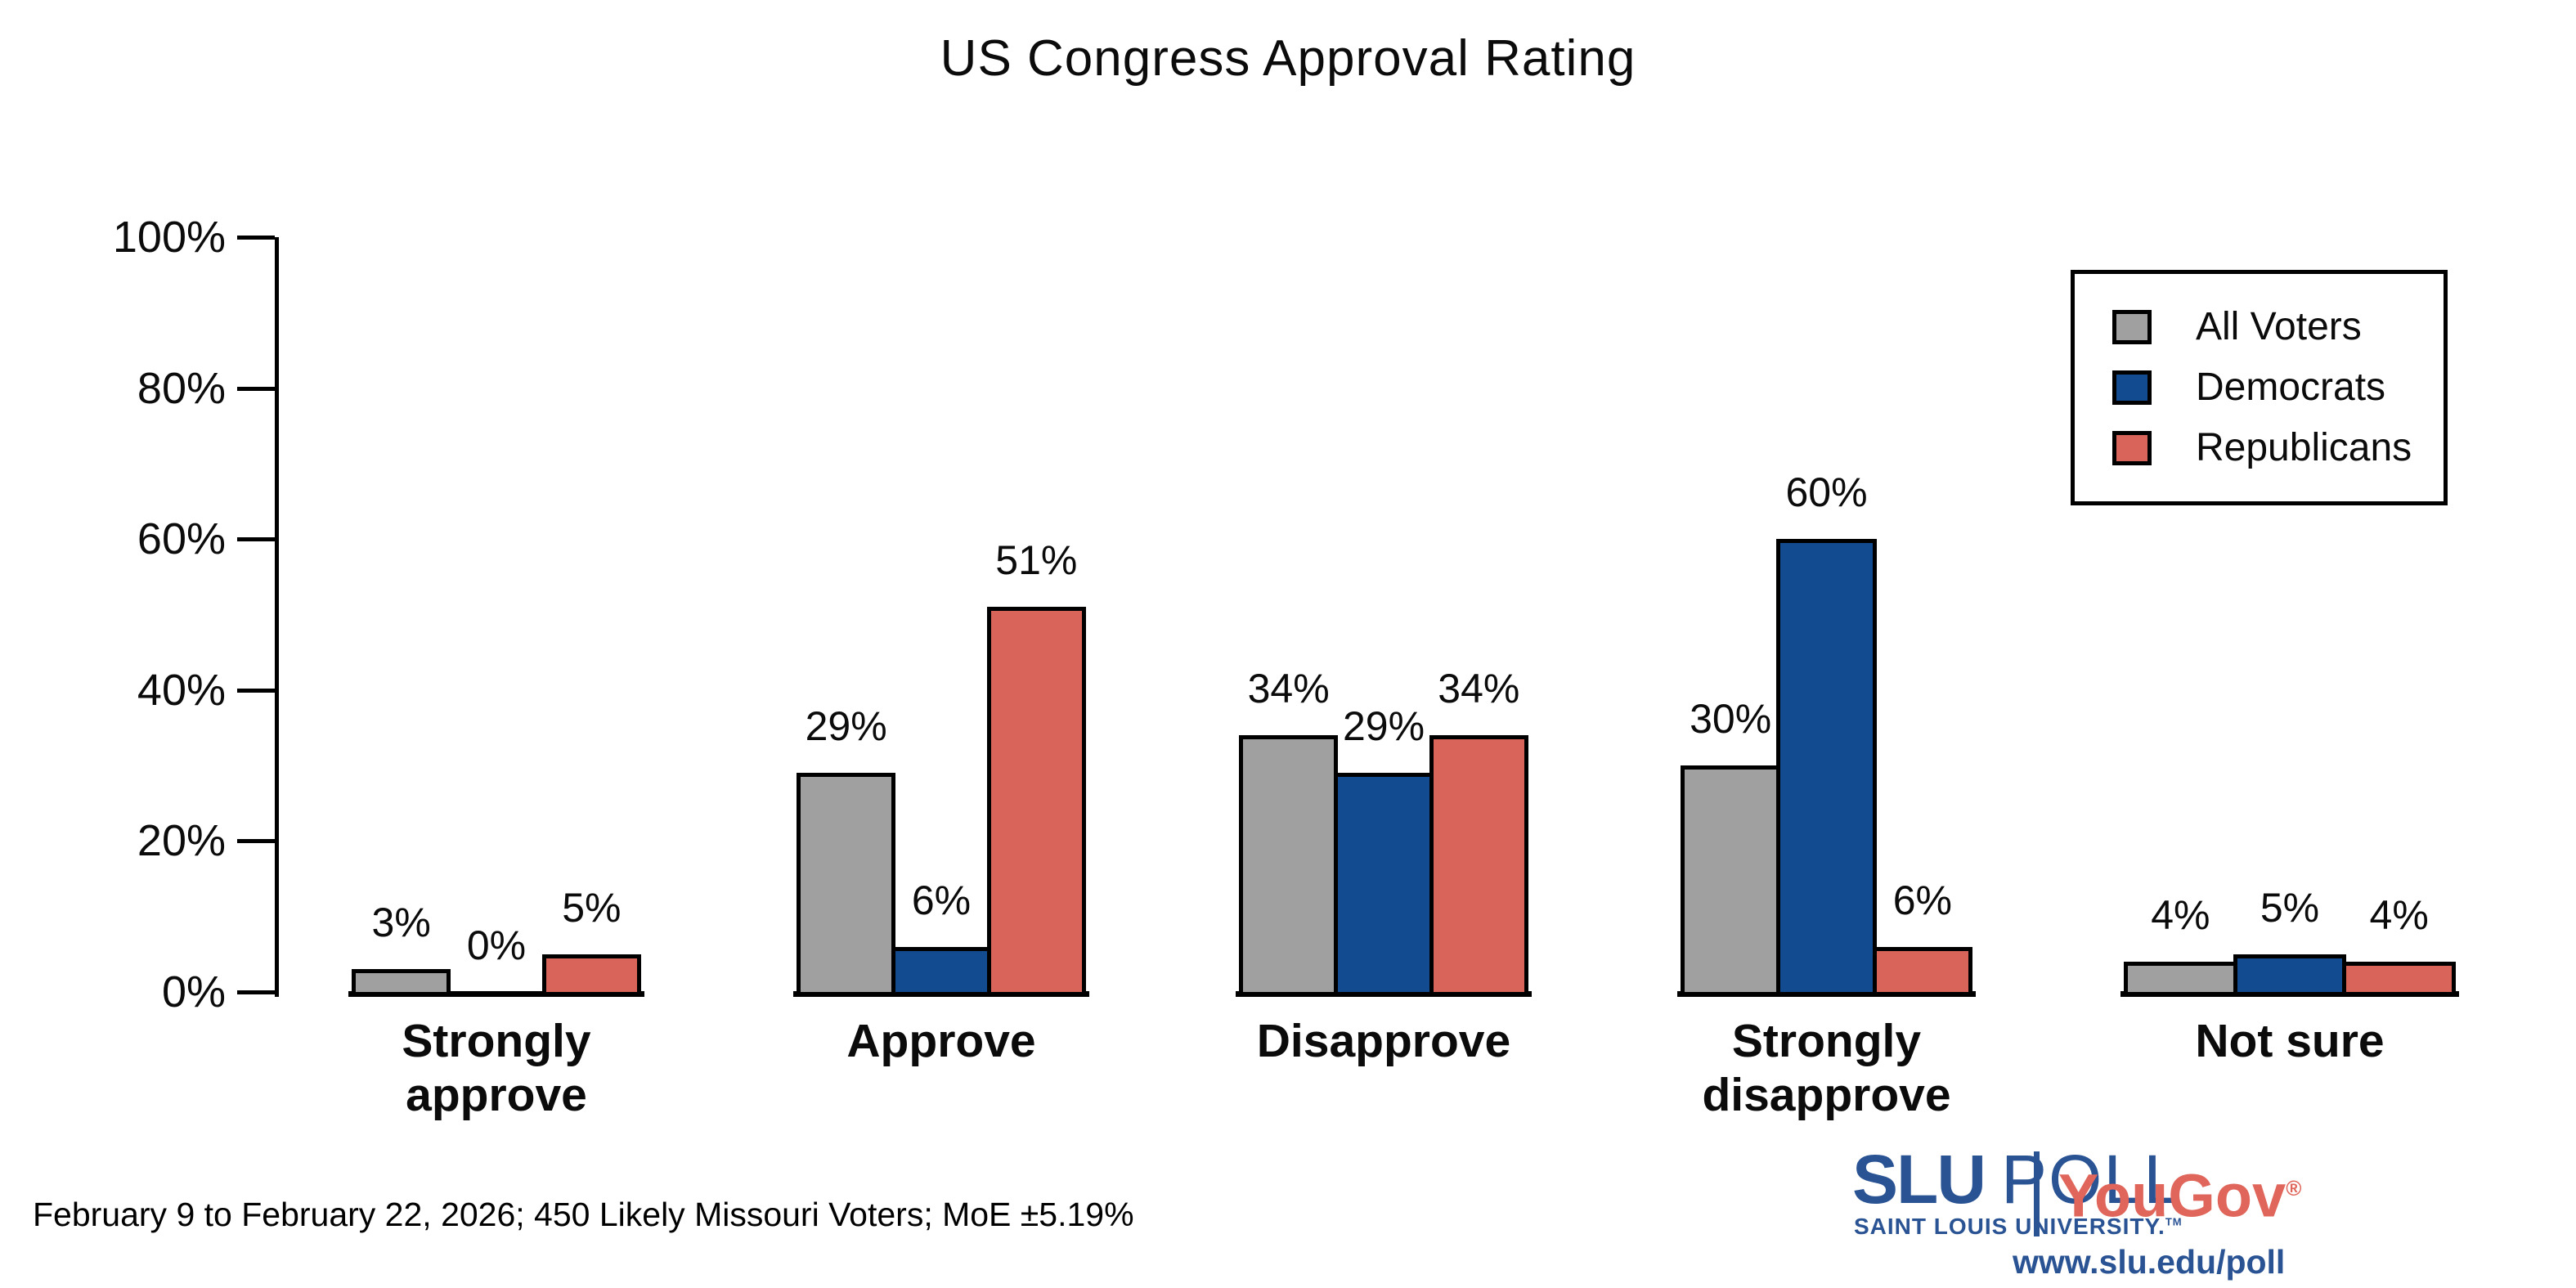 The width and height of the screenshot is (2576, 1288). I want to click on bar-democrats-disapprove, so click(1384, 885).